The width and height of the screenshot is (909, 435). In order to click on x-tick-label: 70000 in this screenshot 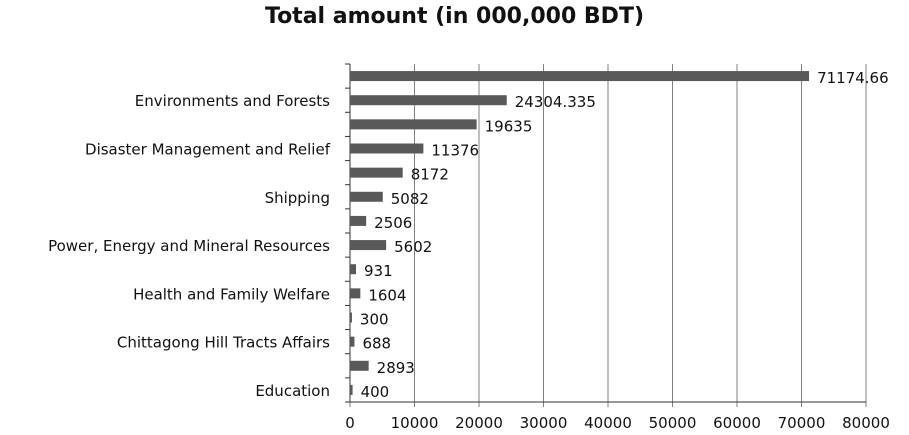, I will do `click(802, 423)`.